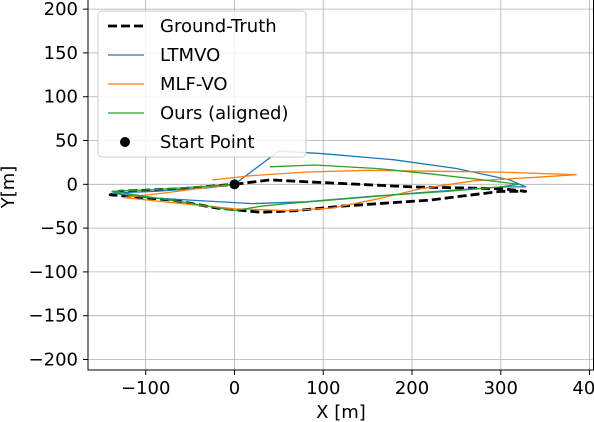 Image resolution: width=594 pixels, height=422 pixels. I want to click on legend-label: LTMVO, so click(190, 55).